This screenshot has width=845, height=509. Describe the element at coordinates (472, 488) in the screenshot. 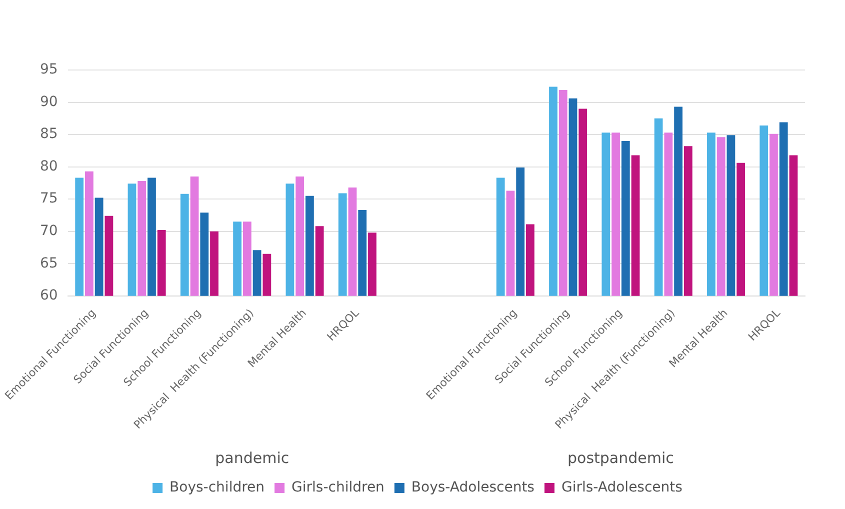

I see `legend-label: Boys-Adolescents` at that location.